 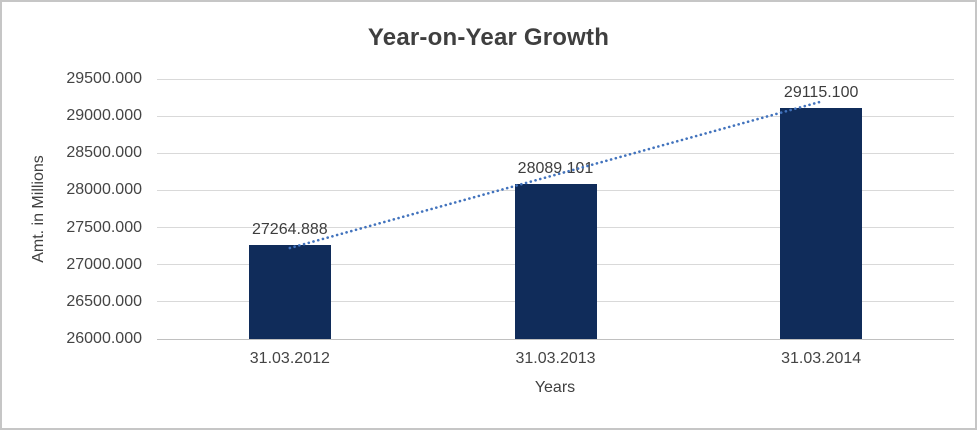 I want to click on bar-31.03.2012, so click(x=289, y=292).